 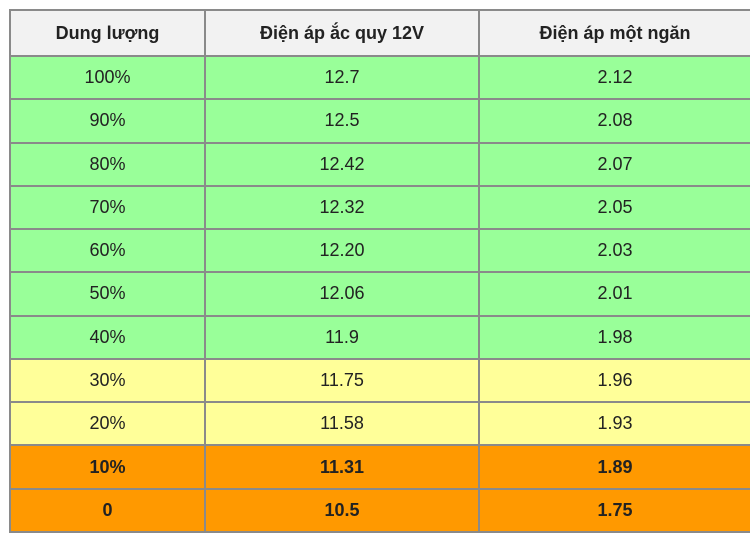 I want to click on cell-capacity: 30%, so click(x=107, y=380).